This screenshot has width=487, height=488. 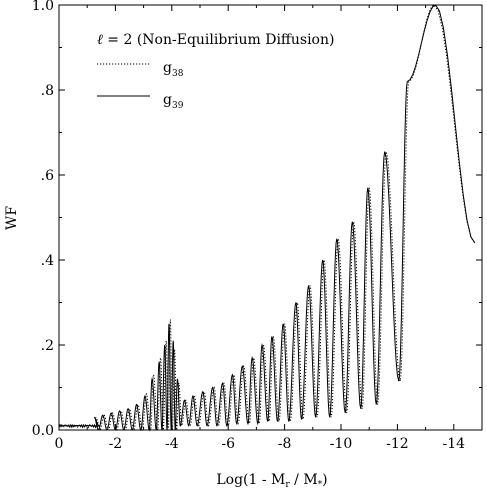 What do you see at coordinates (228, 444) in the screenshot?
I see `x-tick-label: -6` at bounding box center [228, 444].